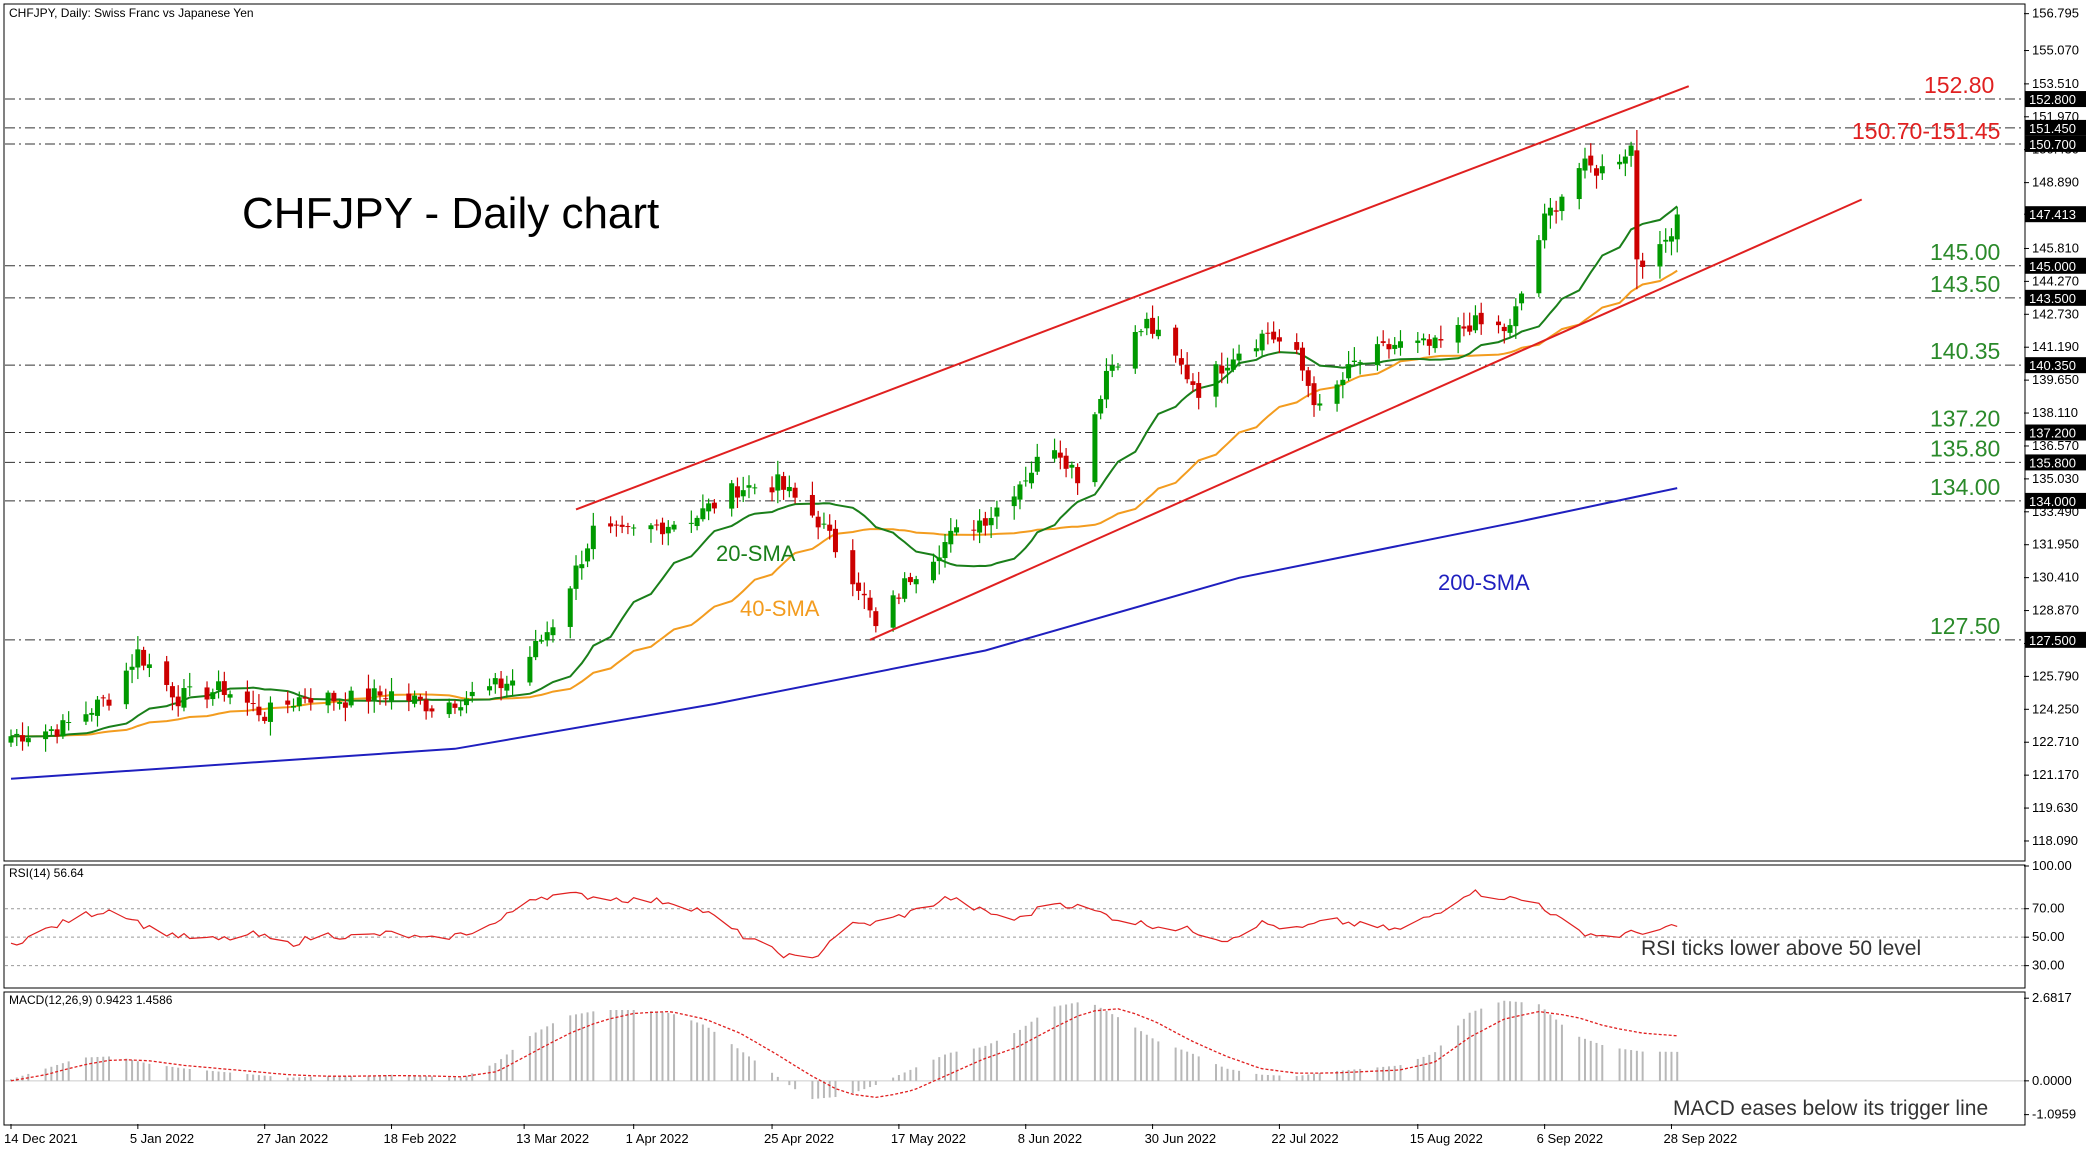 The height and width of the screenshot is (1152, 2088). Describe the element at coordinates (657, 1138) in the screenshot. I see `date-tick-label: 1 Apr 2022` at that location.